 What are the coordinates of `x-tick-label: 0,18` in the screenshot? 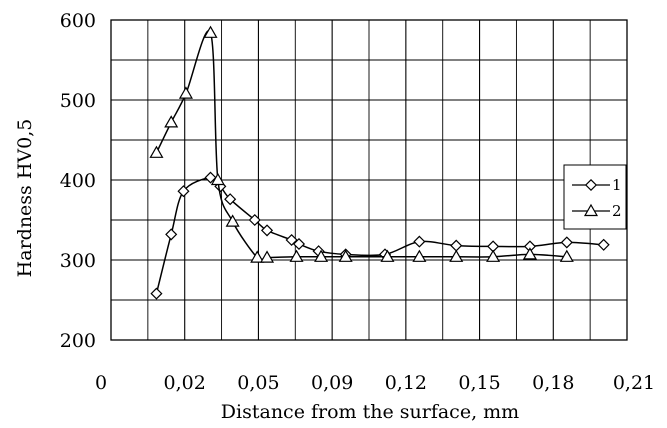 It's located at (553, 383).